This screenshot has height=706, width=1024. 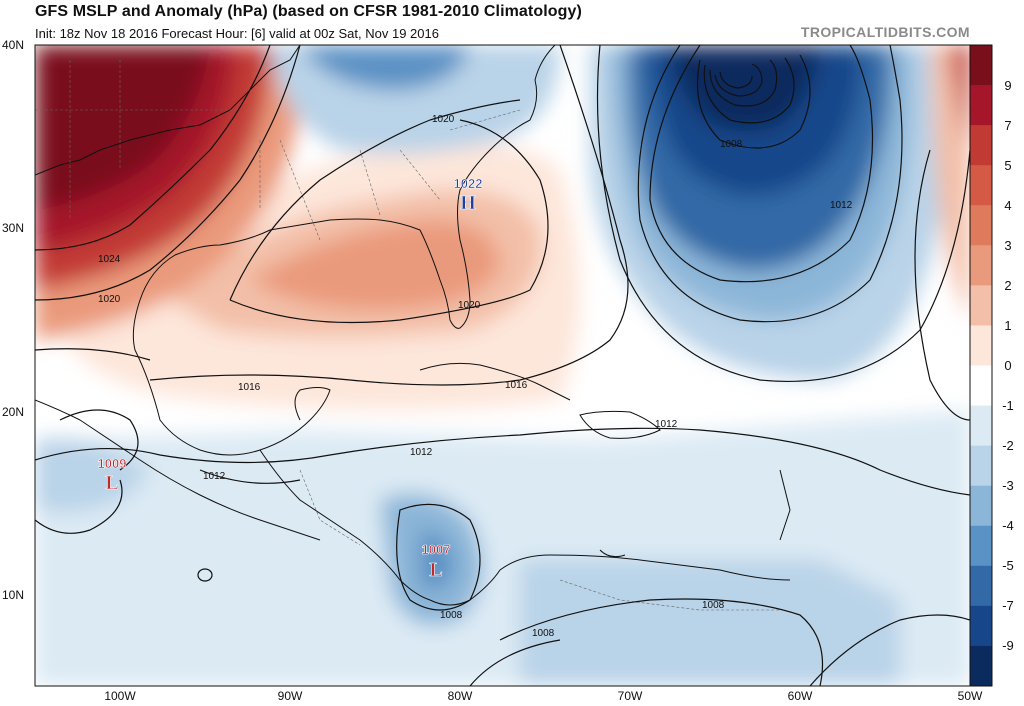 I want to click on anomaly-colorbar, so click(x=981, y=365).